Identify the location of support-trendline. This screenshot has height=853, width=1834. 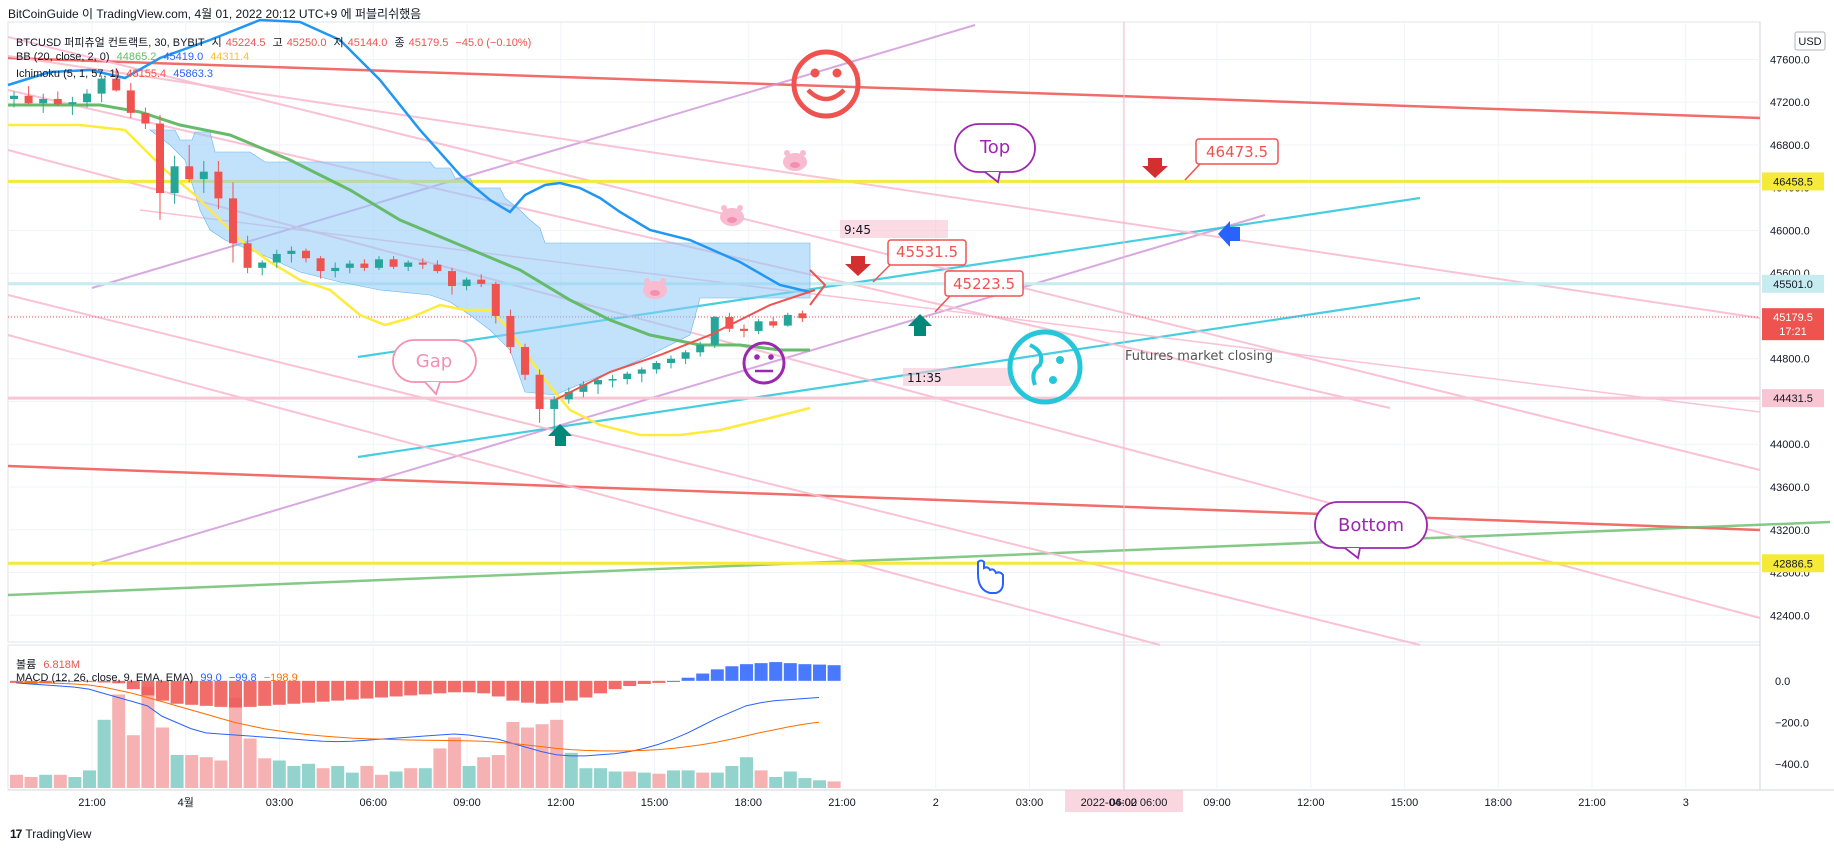
(884, 498).